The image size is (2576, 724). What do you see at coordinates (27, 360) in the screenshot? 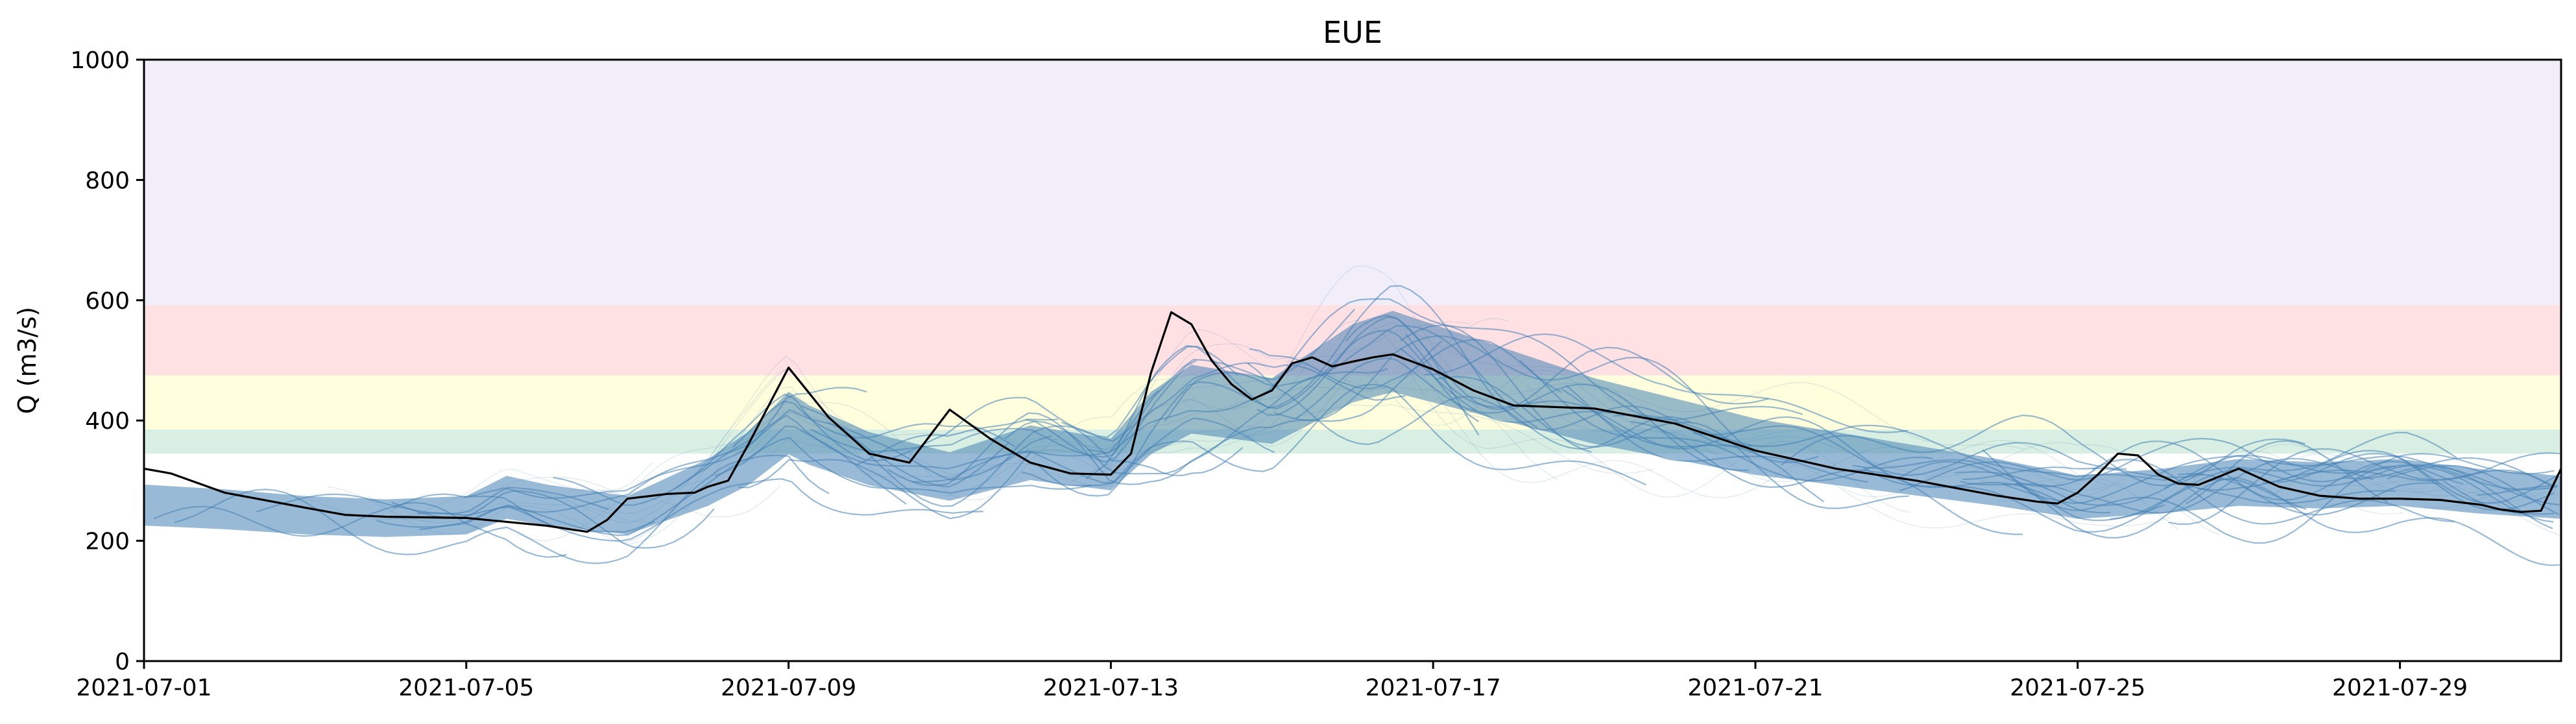
I see `y-axis-title: Q (m3/s)` at bounding box center [27, 360].